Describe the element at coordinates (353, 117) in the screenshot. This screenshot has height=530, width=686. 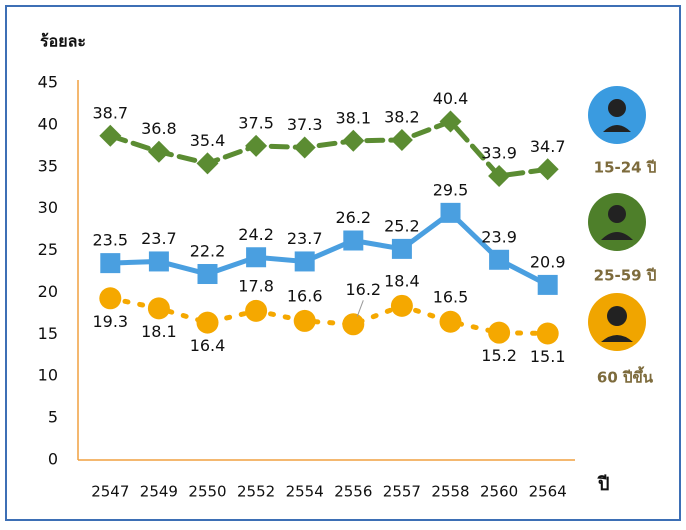
I see `data-label: 38.1` at that location.